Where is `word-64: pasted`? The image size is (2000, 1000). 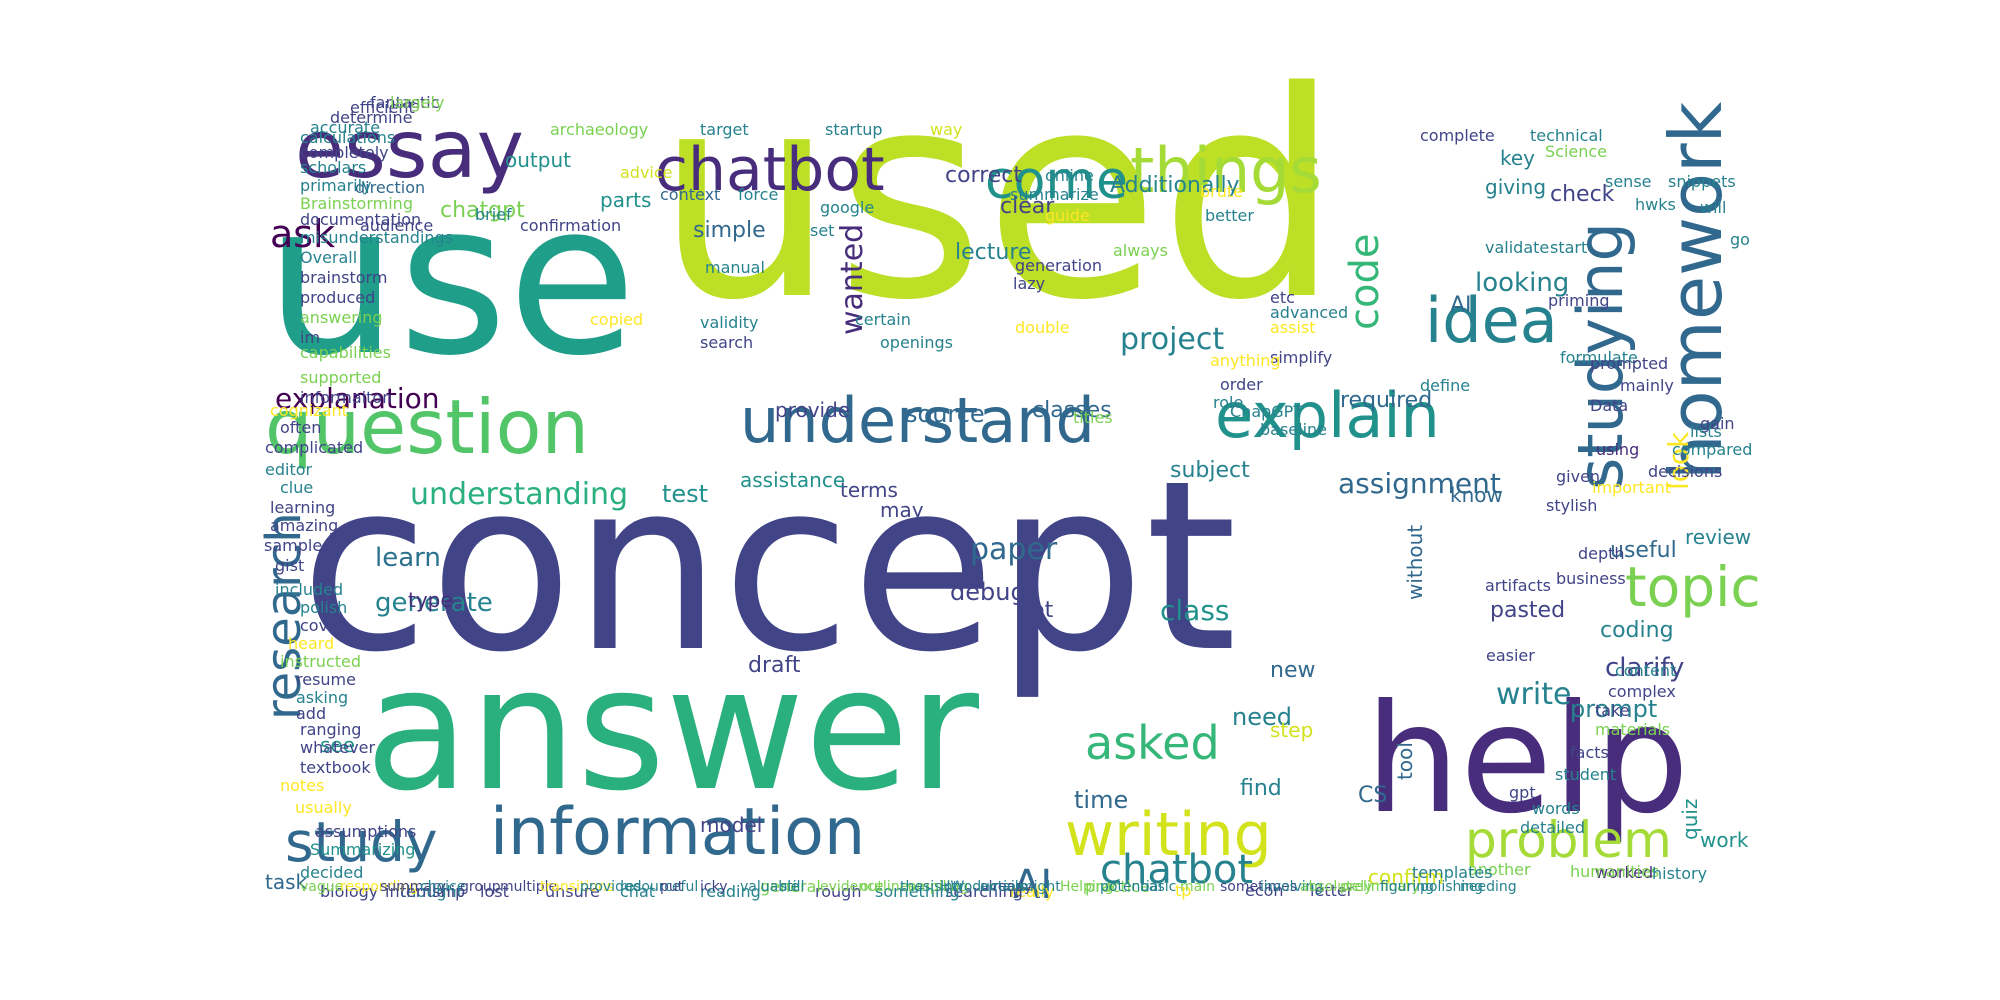 word-64: pasted is located at coordinates (1528, 610).